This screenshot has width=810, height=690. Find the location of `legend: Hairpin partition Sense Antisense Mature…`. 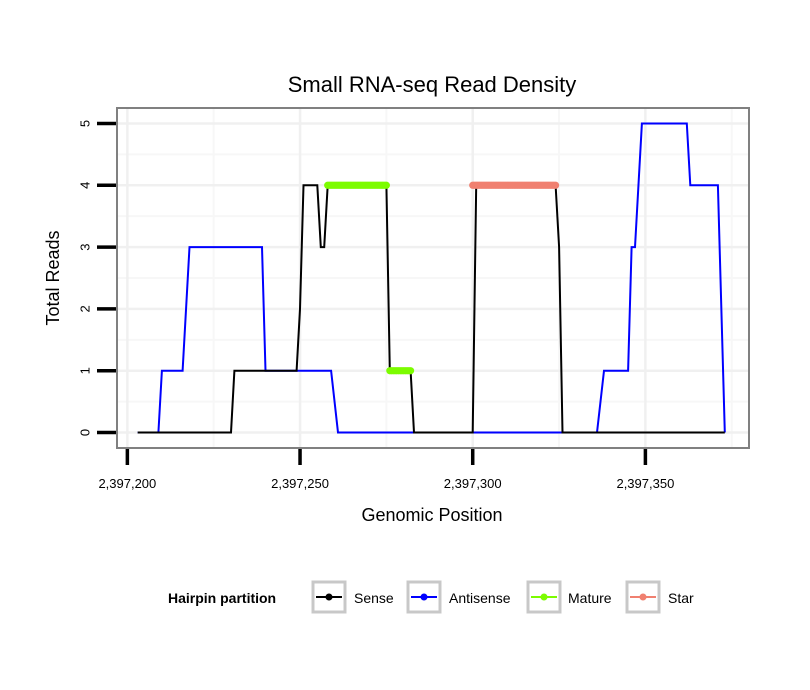

legend: Hairpin partition Sense Antisense Mature… is located at coordinates (431, 597).